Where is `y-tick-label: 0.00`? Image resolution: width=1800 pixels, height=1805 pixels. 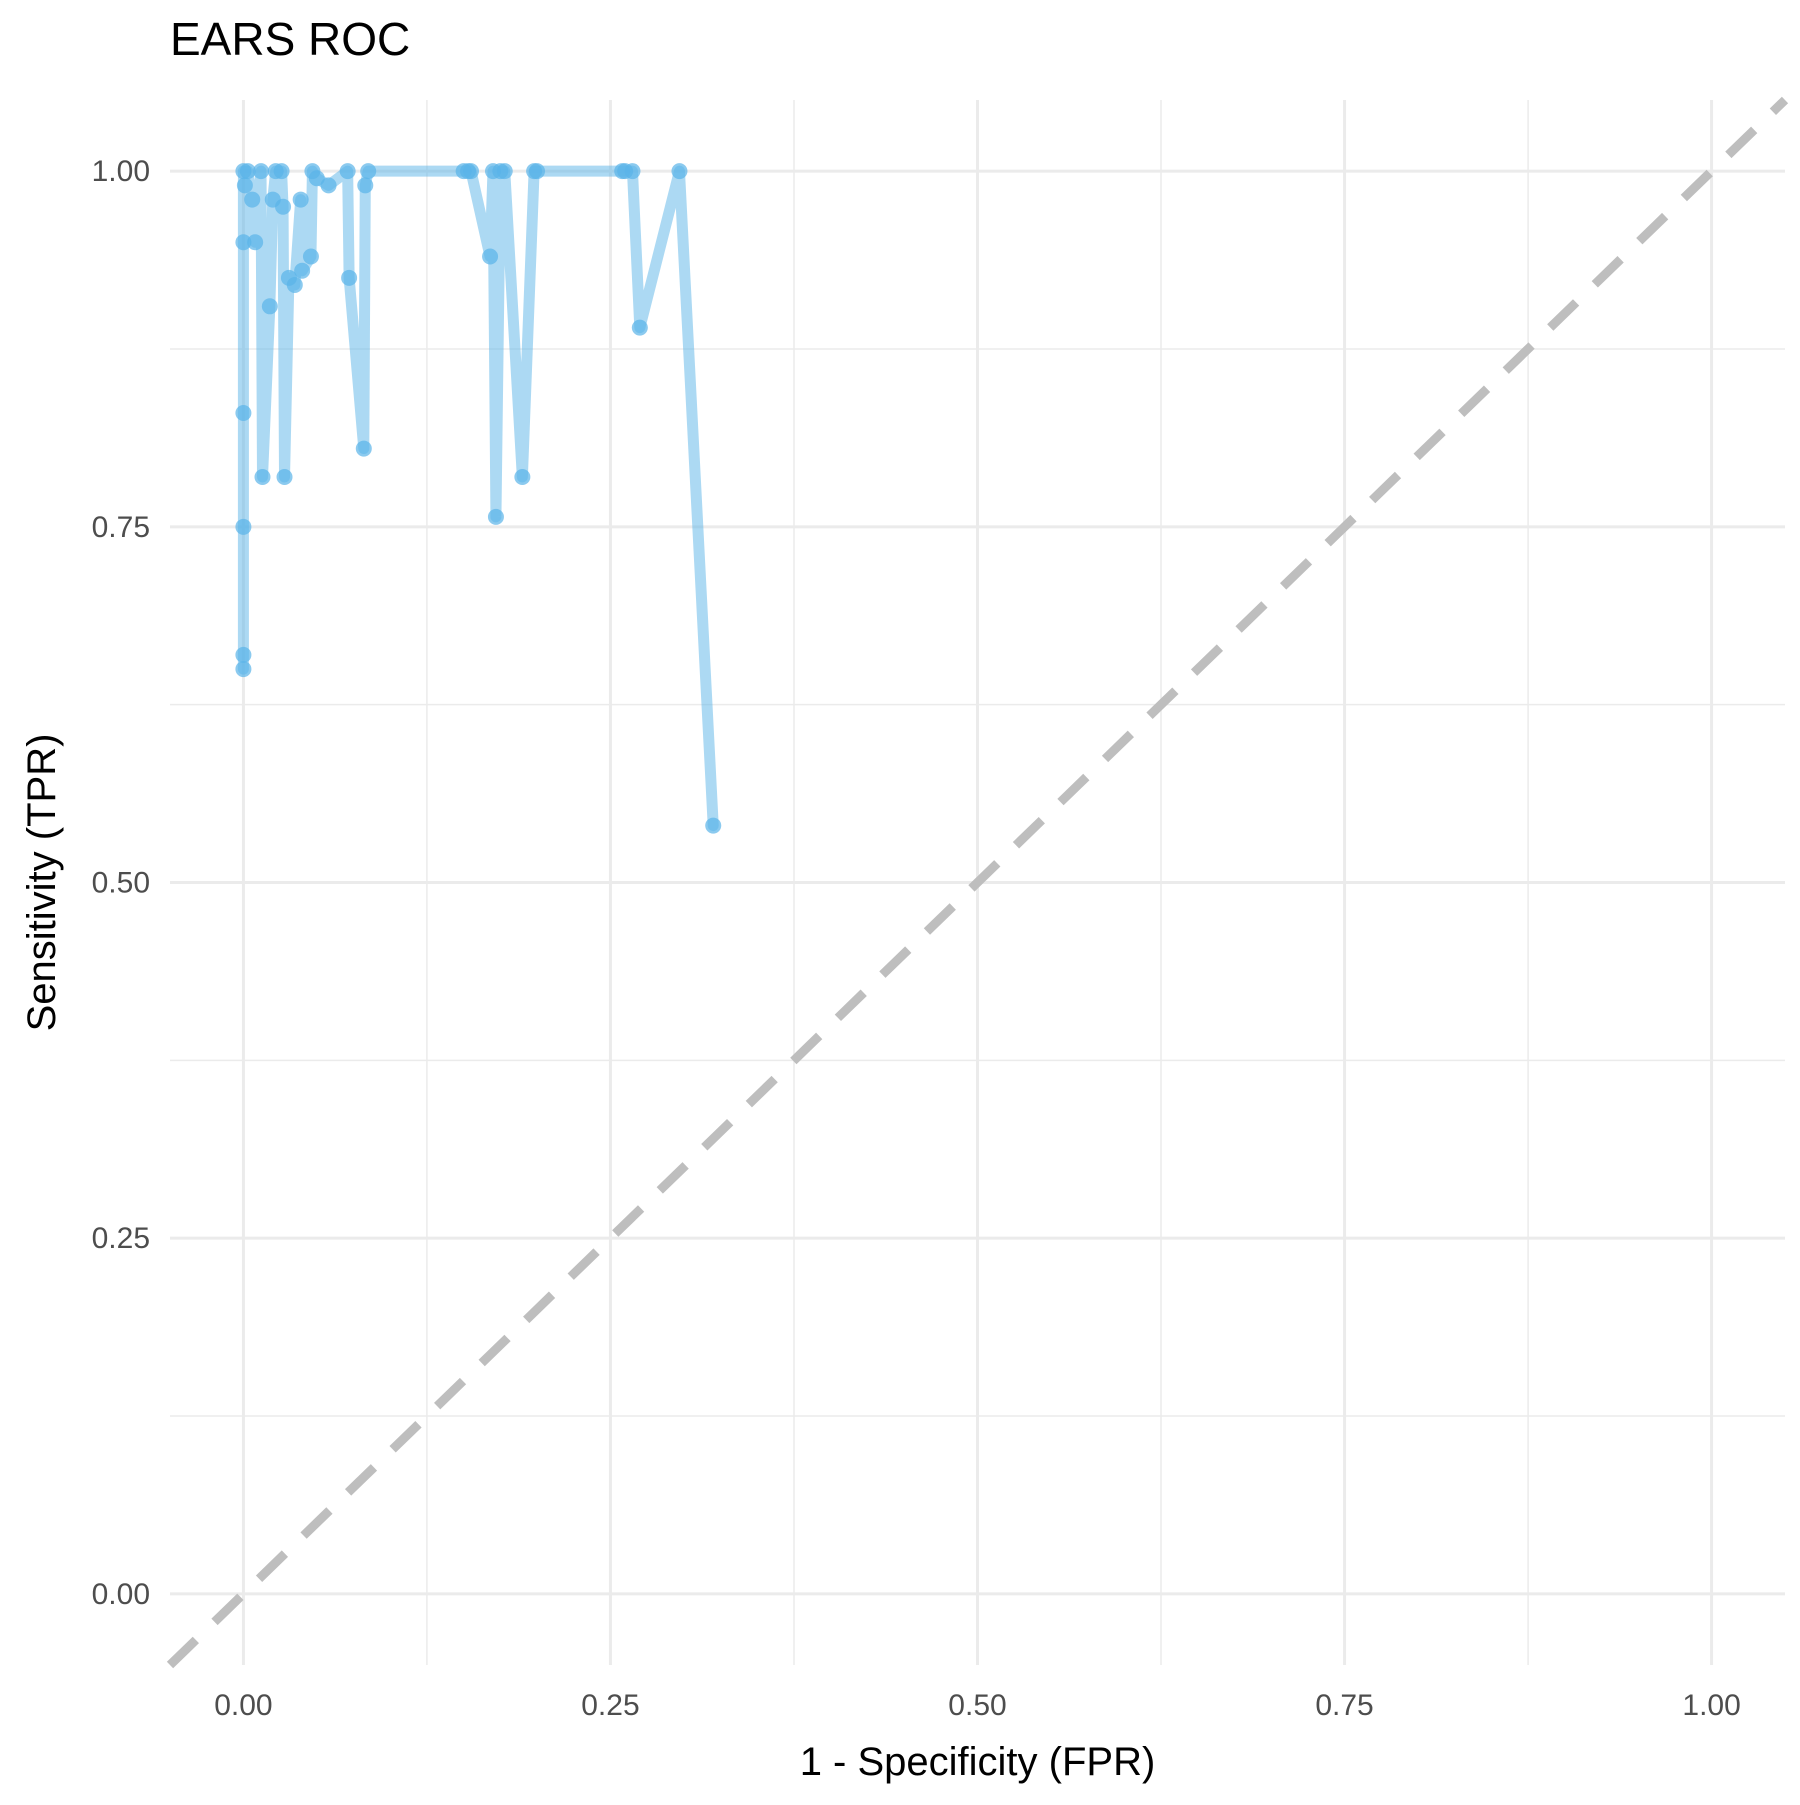
y-tick-label: 0.00 is located at coordinates (121, 1594).